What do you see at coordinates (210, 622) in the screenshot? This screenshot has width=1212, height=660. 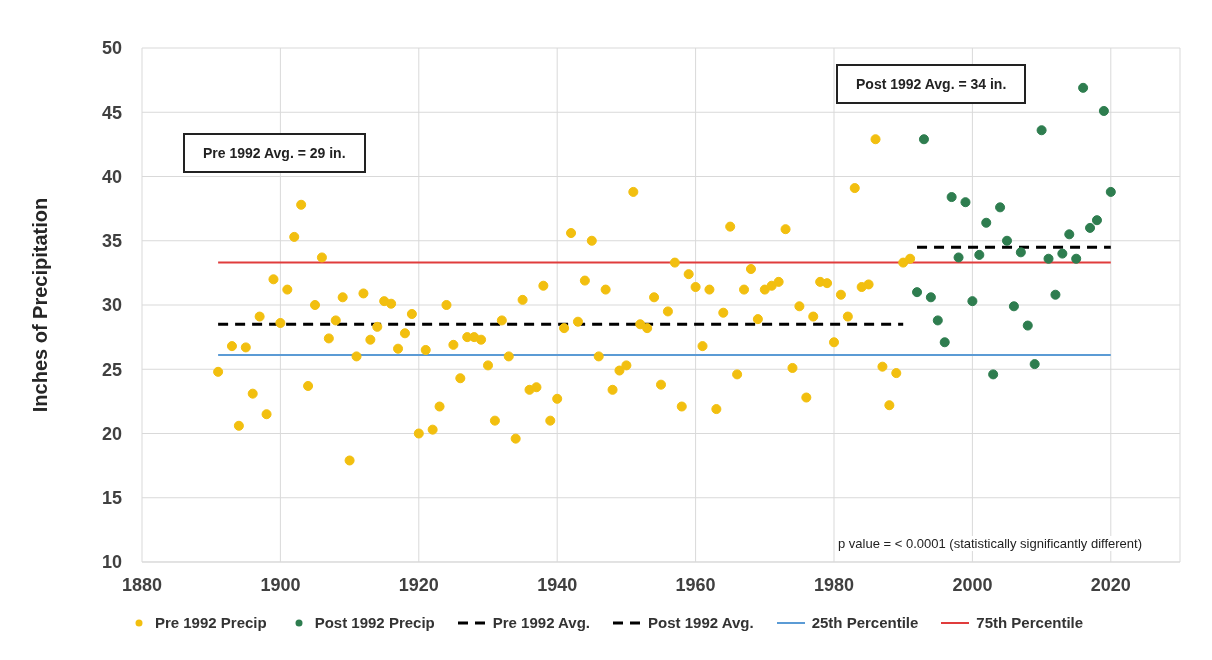 I see `legend-label: Pre 1992 Precip` at bounding box center [210, 622].